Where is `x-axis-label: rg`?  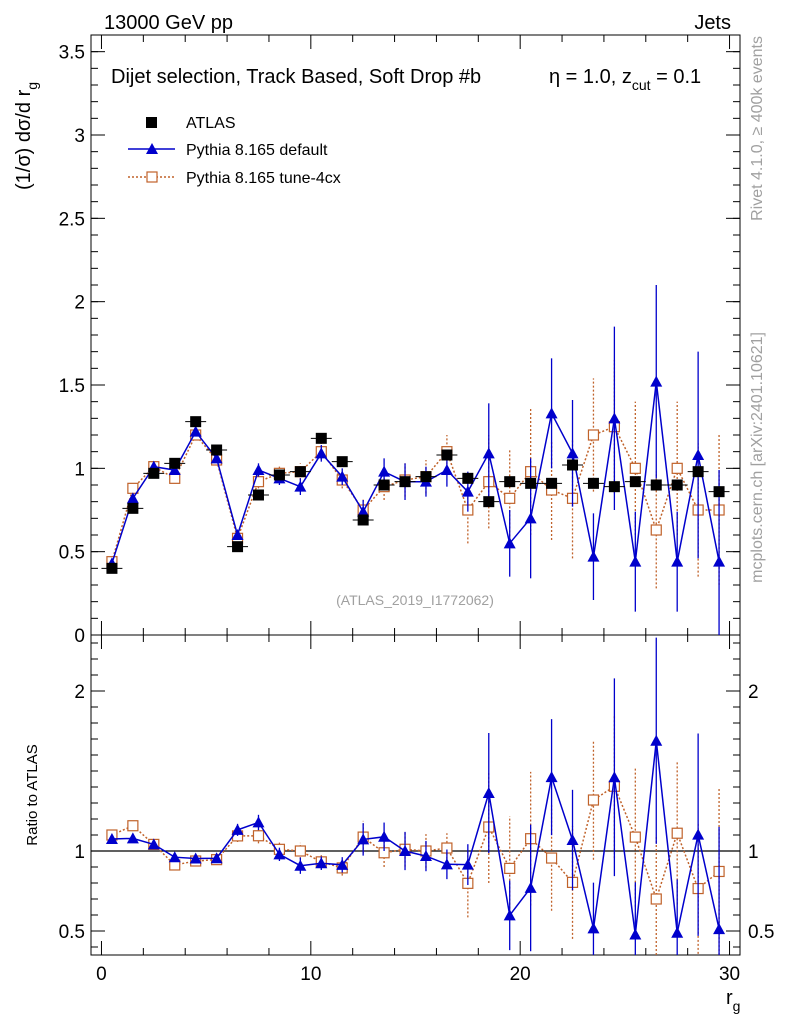
x-axis-label: rg is located at coordinates (733, 1000).